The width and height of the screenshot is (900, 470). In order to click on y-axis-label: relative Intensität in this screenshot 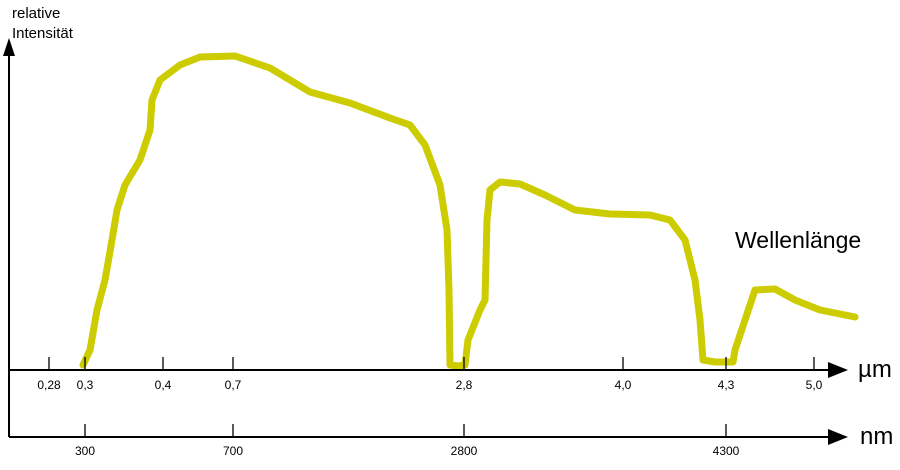, I will do `click(42, 24)`.